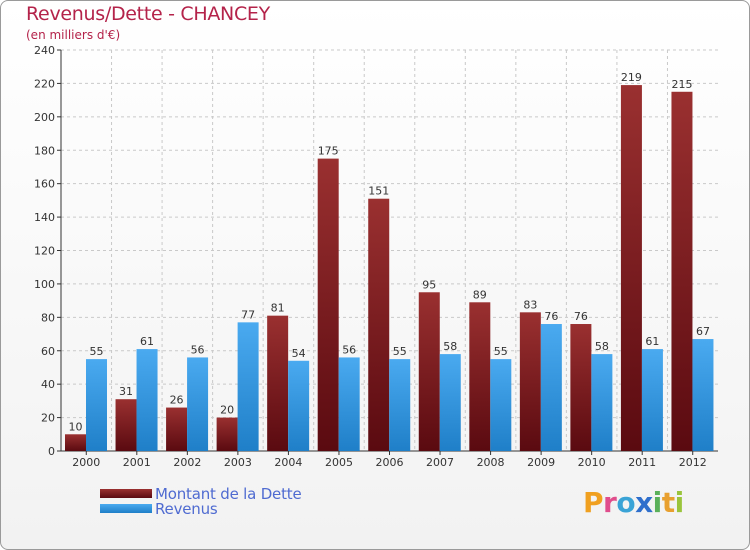 This screenshot has width=750, height=550. Describe the element at coordinates (51, 451) in the screenshot. I see `ytick-label-0: 0` at that location.